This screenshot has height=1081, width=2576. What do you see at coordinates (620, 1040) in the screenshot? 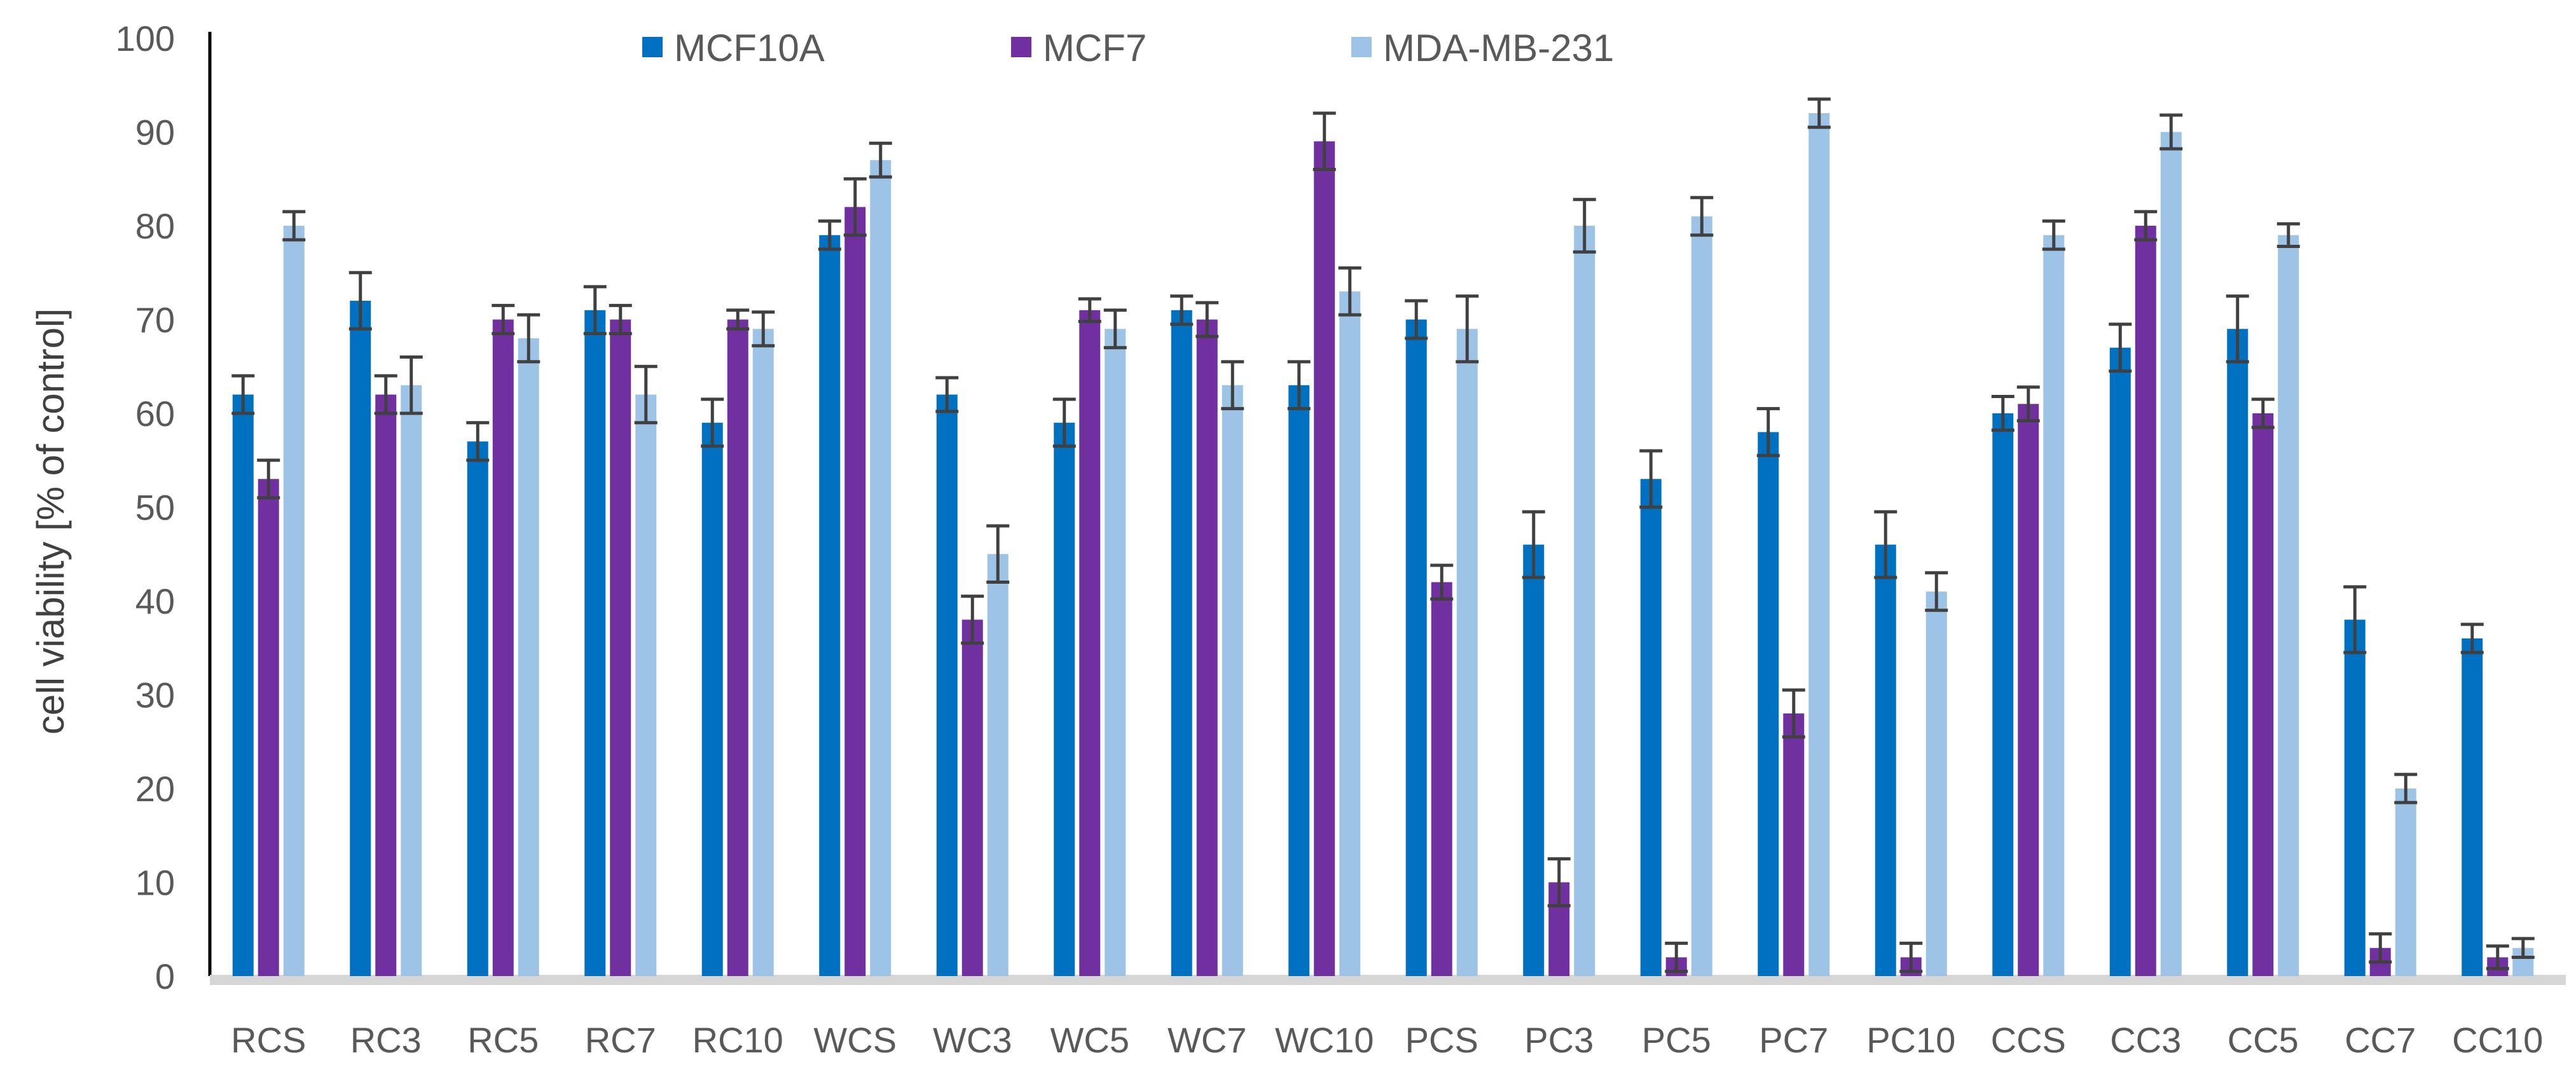
I see `x-tick-label: RC7` at bounding box center [620, 1040].